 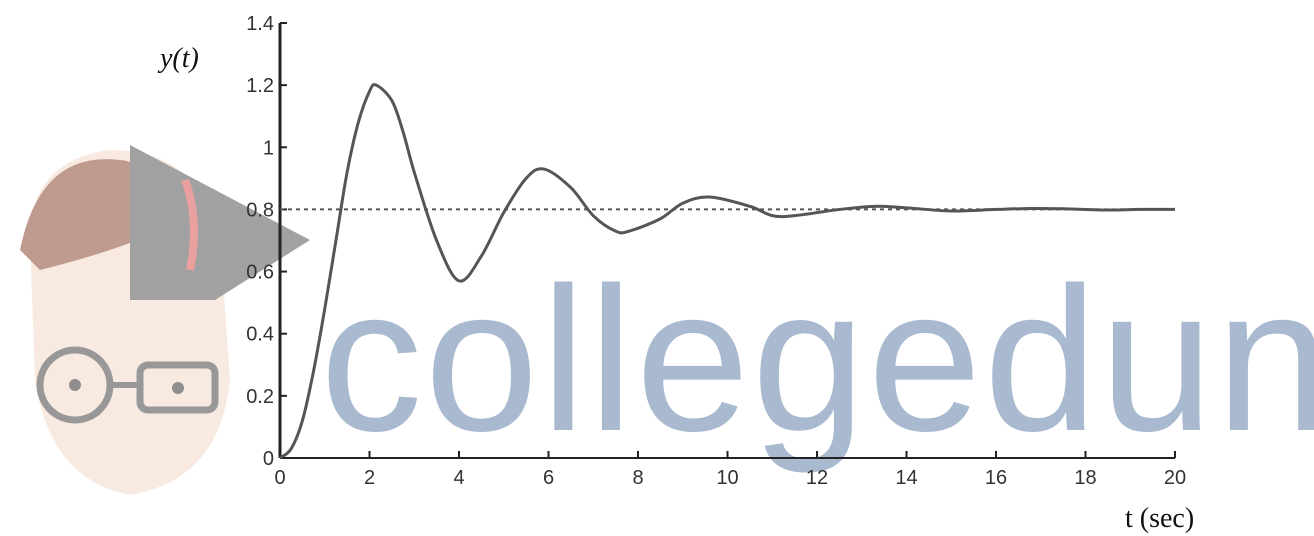 I want to click on y-tick-label: 0, so click(x=268, y=459).